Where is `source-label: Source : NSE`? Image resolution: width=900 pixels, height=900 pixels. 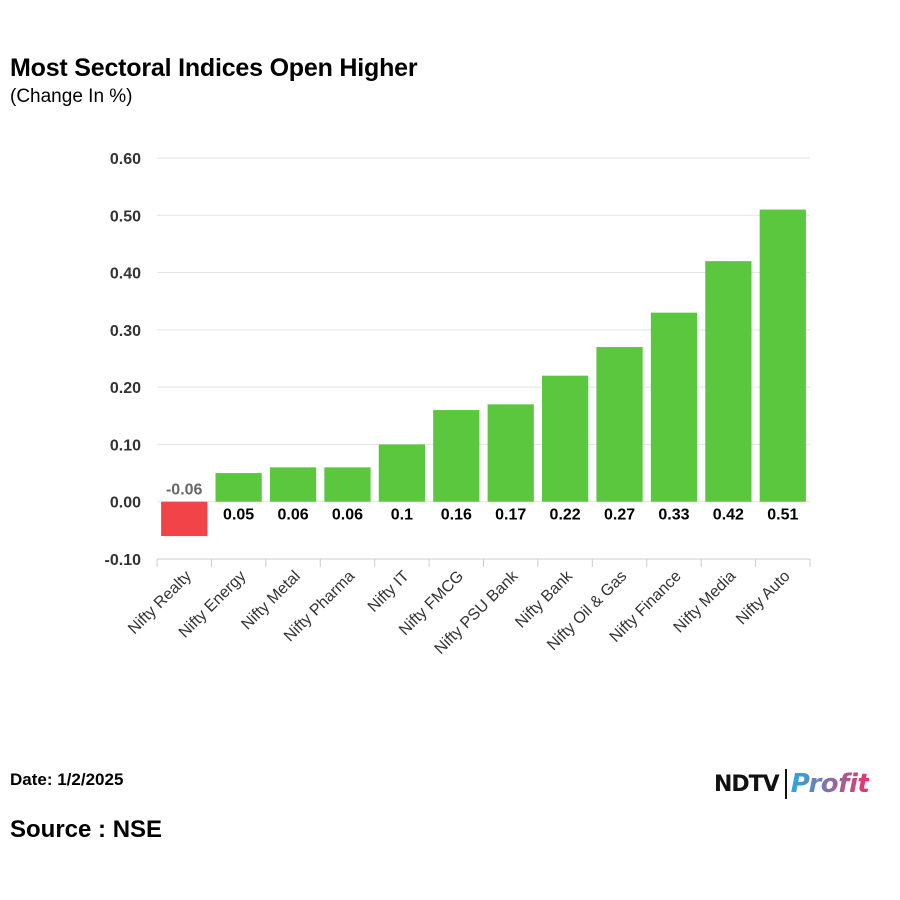
source-label: Source : NSE is located at coordinates (86, 829).